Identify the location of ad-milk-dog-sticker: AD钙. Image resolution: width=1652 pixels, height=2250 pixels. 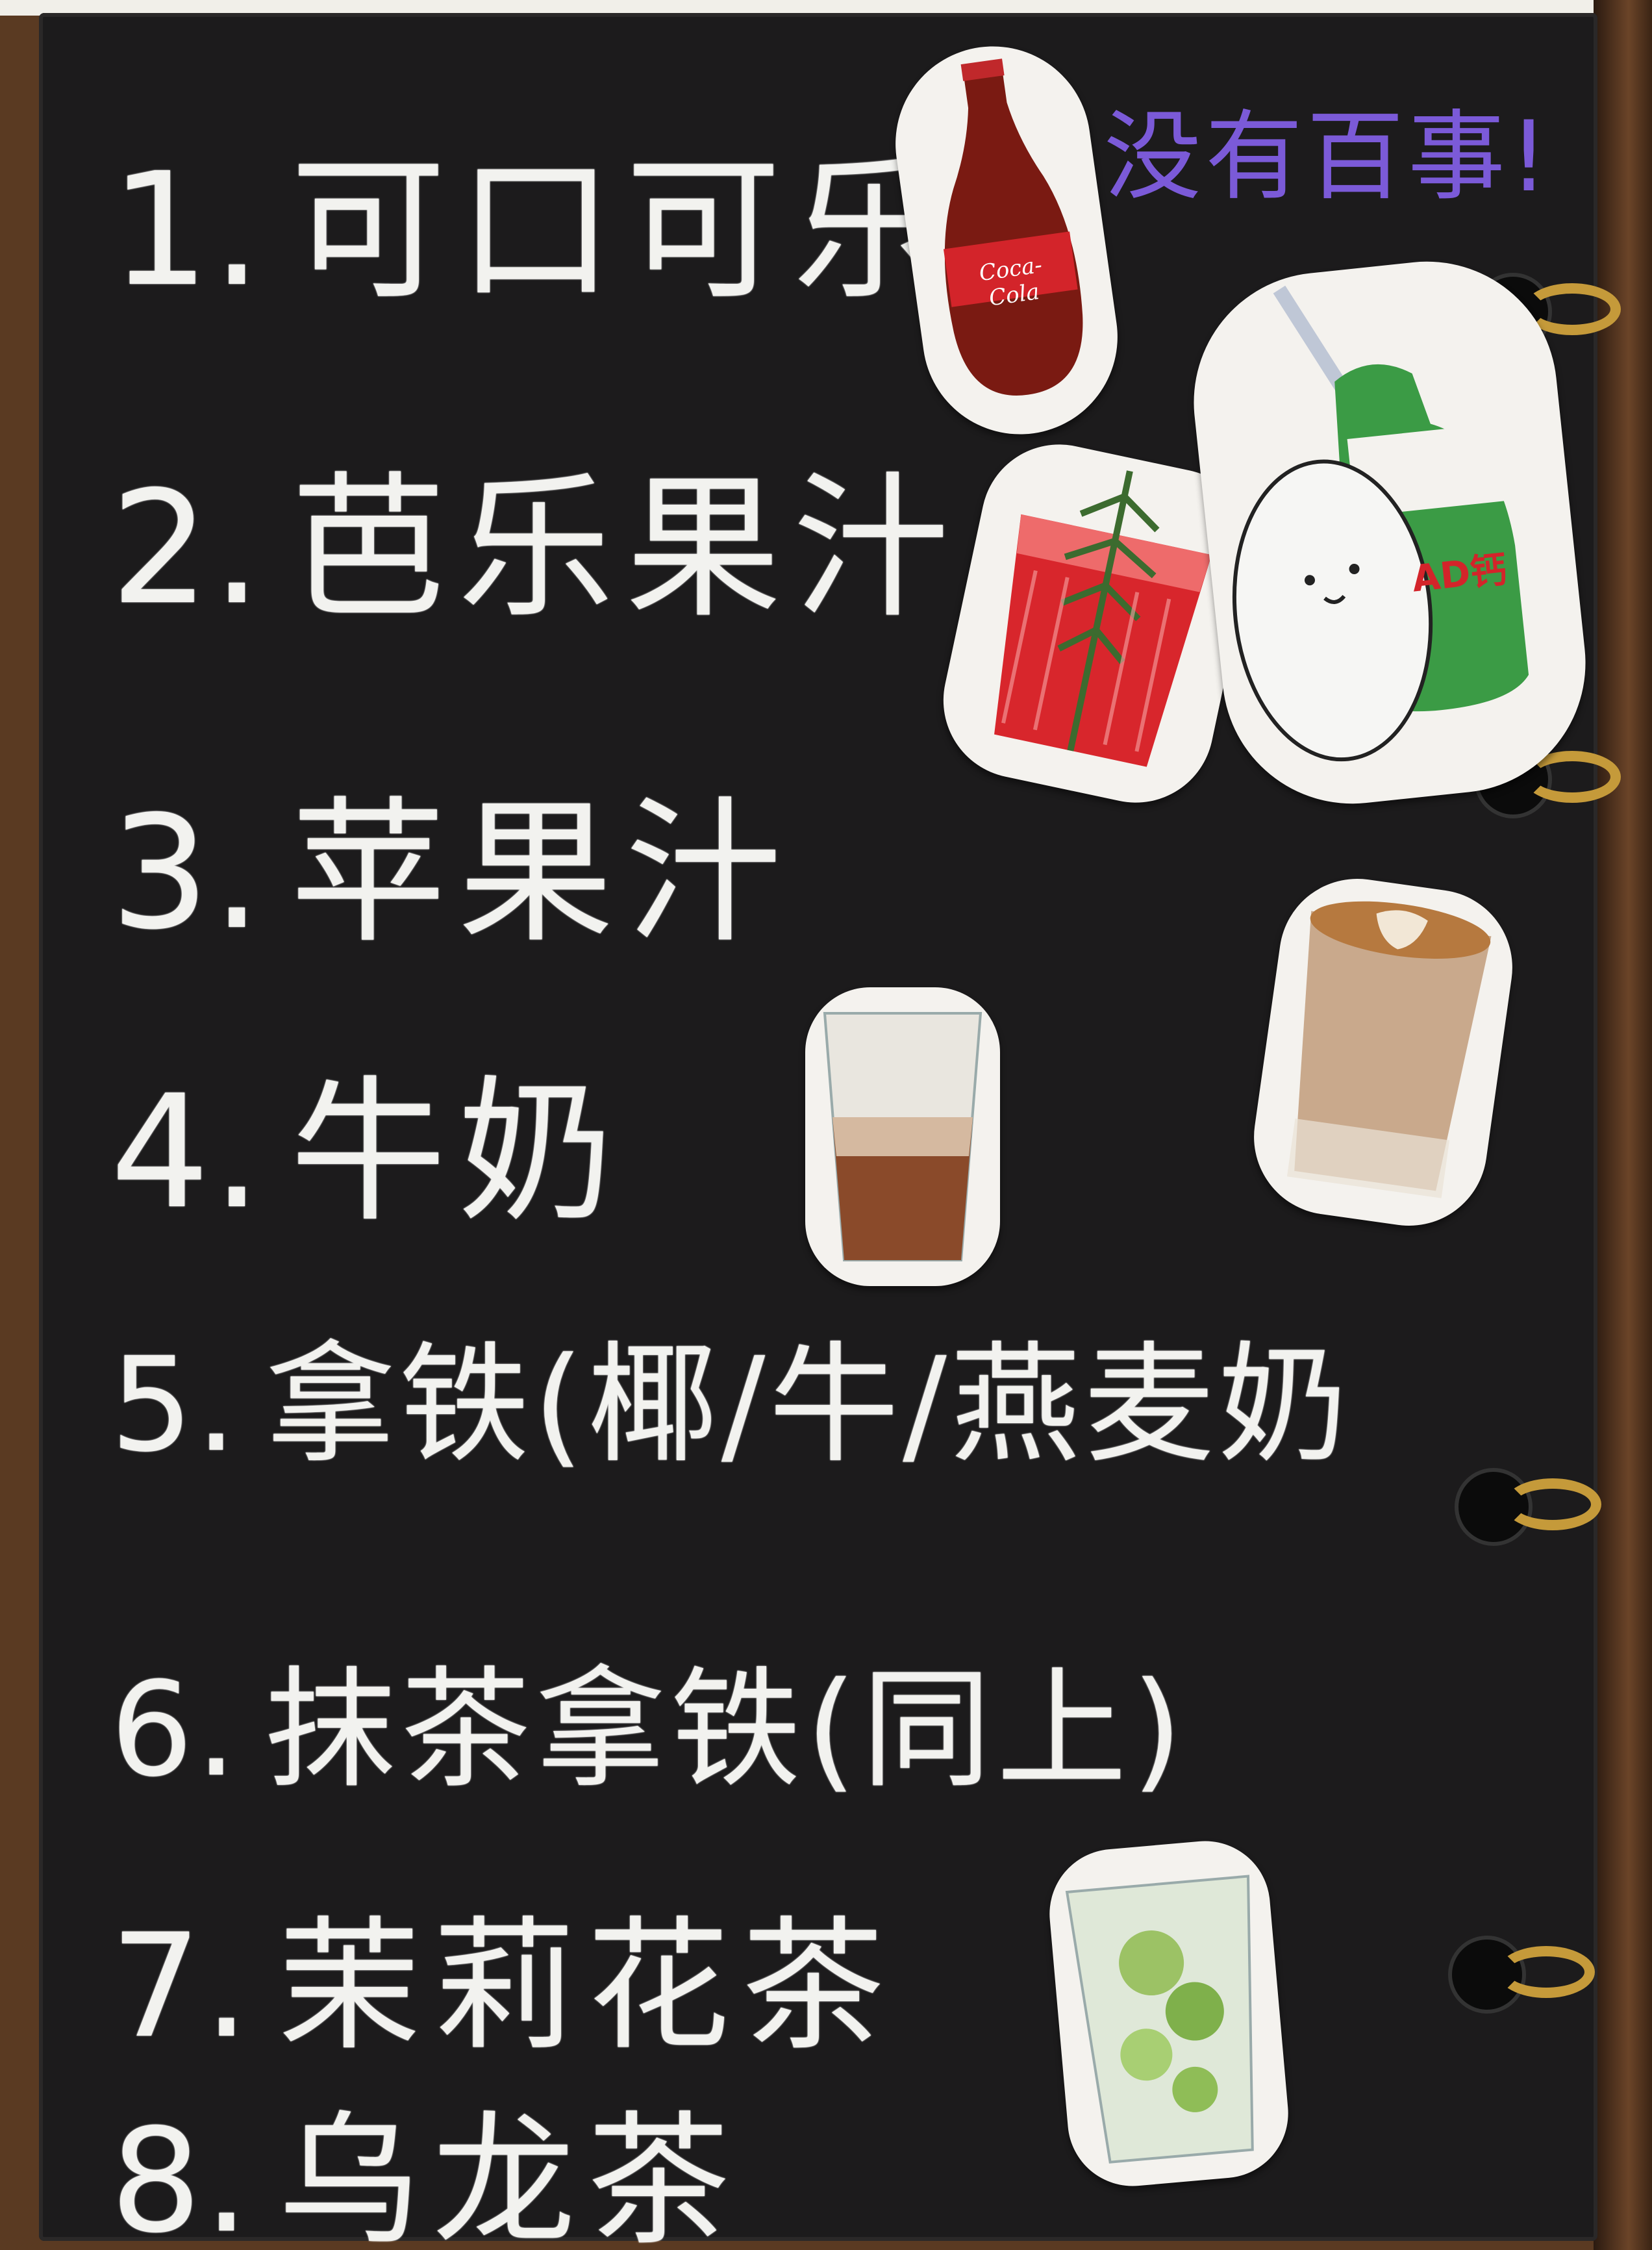
(1390, 533).